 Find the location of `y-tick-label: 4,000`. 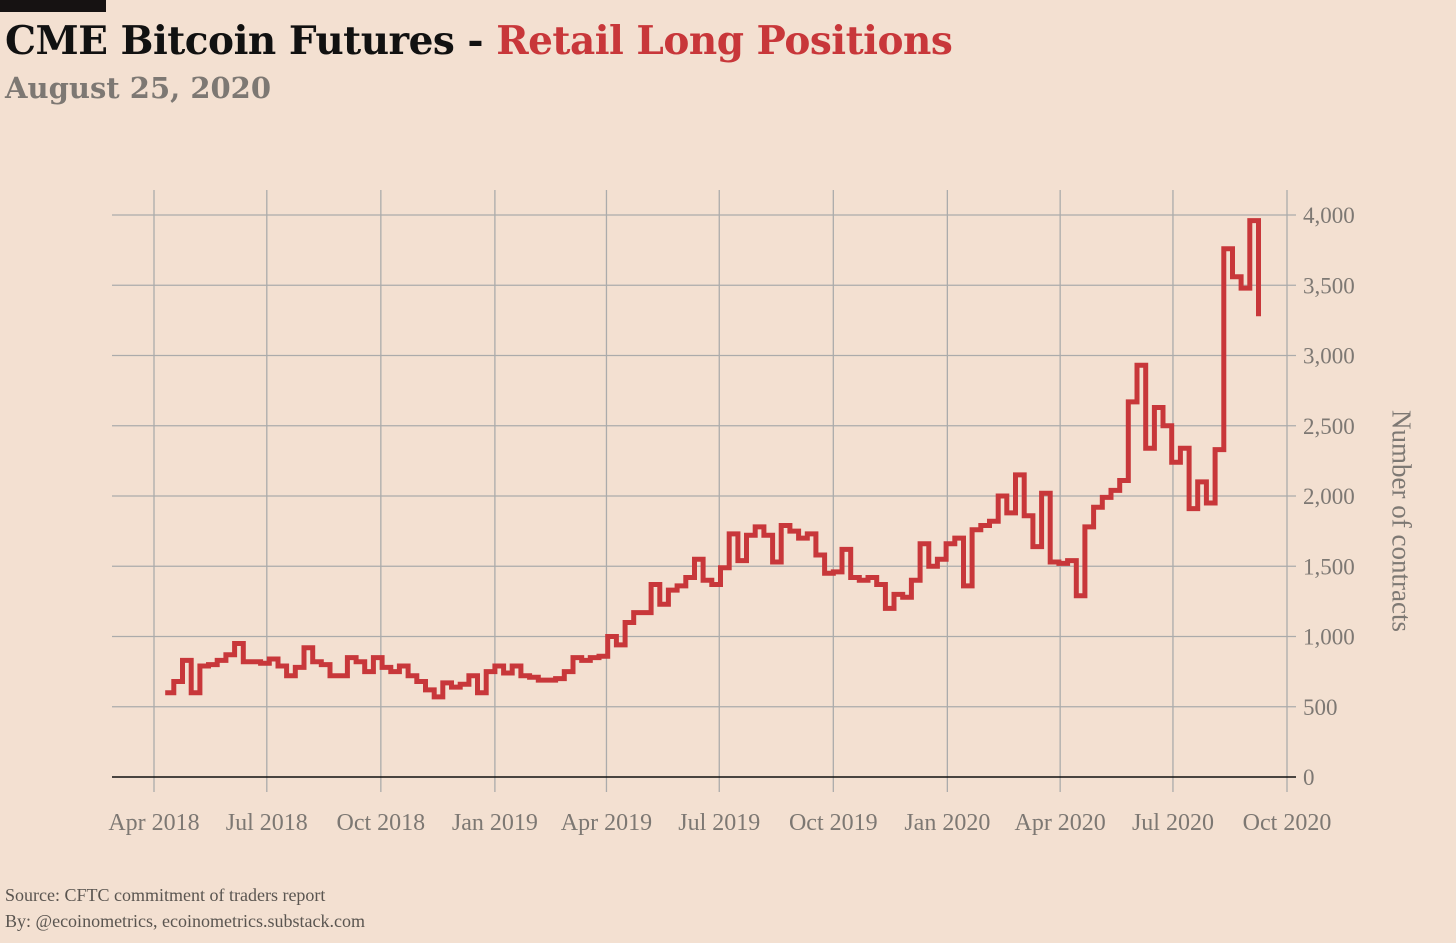

y-tick-label: 4,000 is located at coordinates (1329, 215).